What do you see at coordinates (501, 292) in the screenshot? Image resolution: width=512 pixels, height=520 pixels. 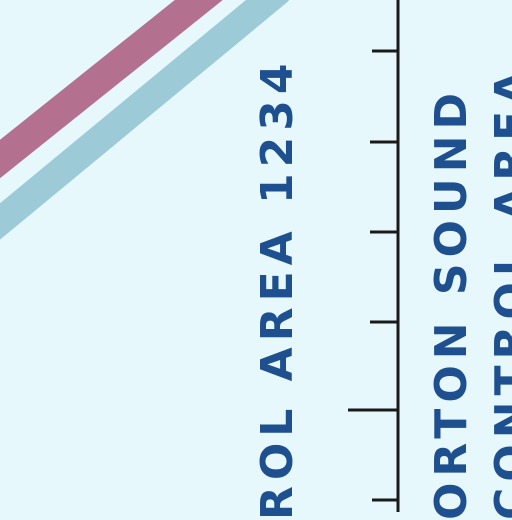 I see `control-area-label: CONTROL AREA` at bounding box center [501, 292].